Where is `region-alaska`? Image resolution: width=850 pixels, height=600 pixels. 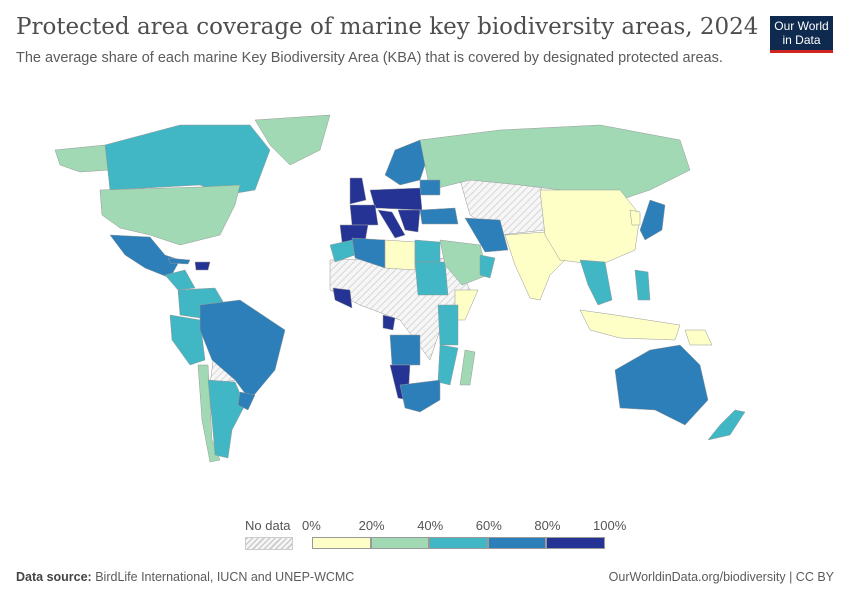
region-alaska is located at coordinates (82, 158).